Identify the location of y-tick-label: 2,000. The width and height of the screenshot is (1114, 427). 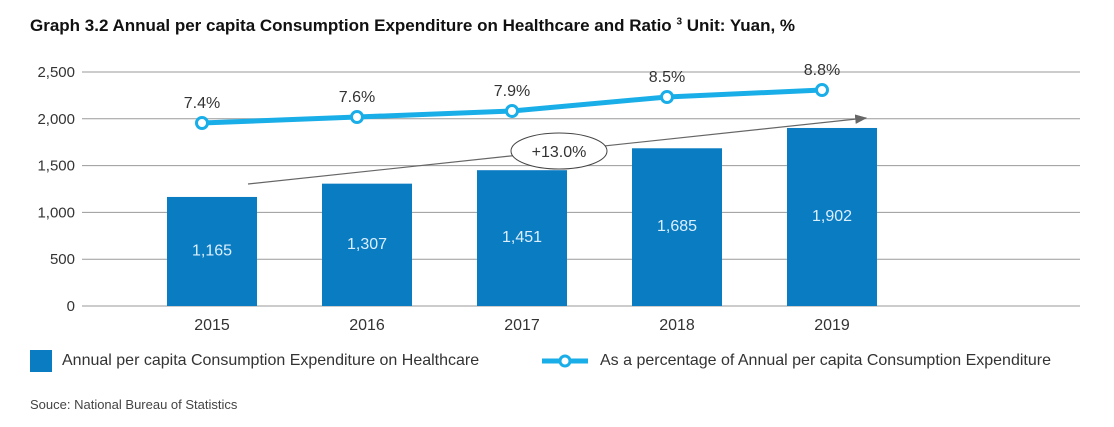
(56, 119).